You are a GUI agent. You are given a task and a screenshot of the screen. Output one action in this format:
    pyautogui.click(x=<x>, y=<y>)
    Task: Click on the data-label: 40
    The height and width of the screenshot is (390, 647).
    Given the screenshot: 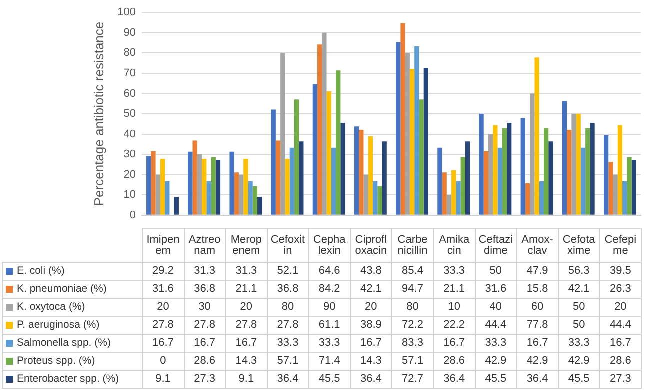 What is the action you would take?
    pyautogui.click(x=496, y=307)
    